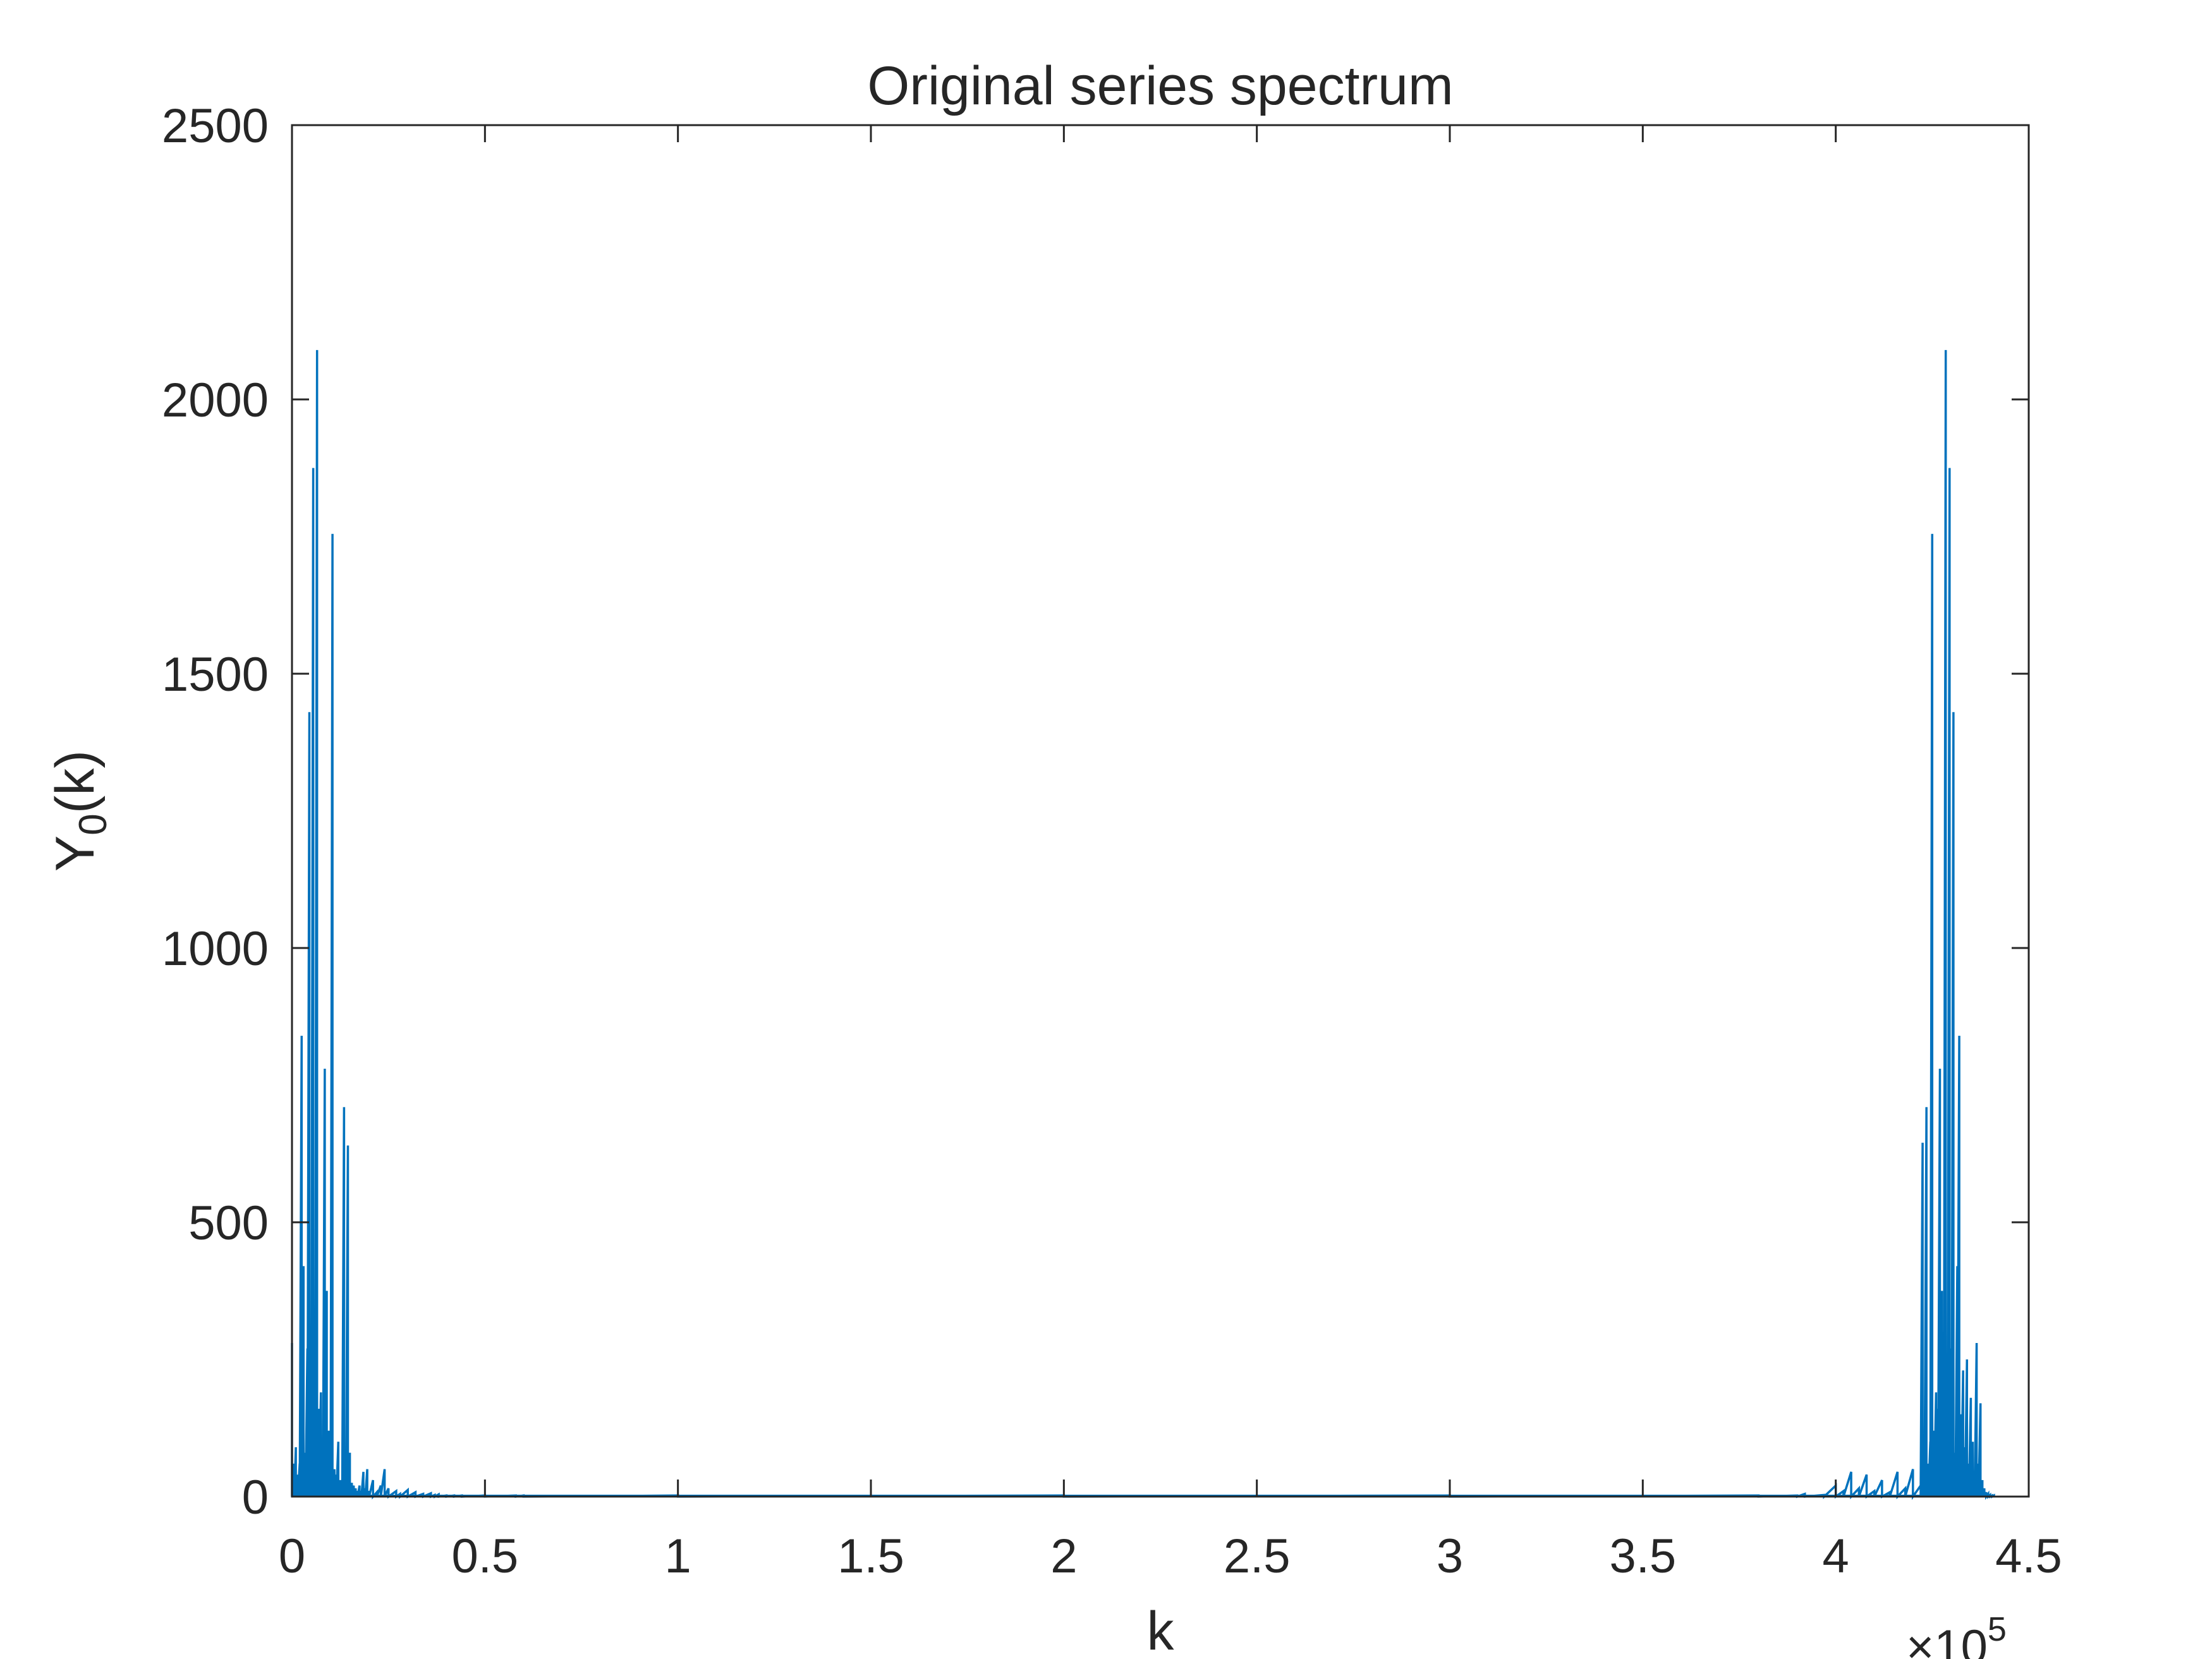 The width and height of the screenshot is (2212, 1659). What do you see at coordinates (1450, 1556) in the screenshot?
I see `x-tick-label: 3` at bounding box center [1450, 1556].